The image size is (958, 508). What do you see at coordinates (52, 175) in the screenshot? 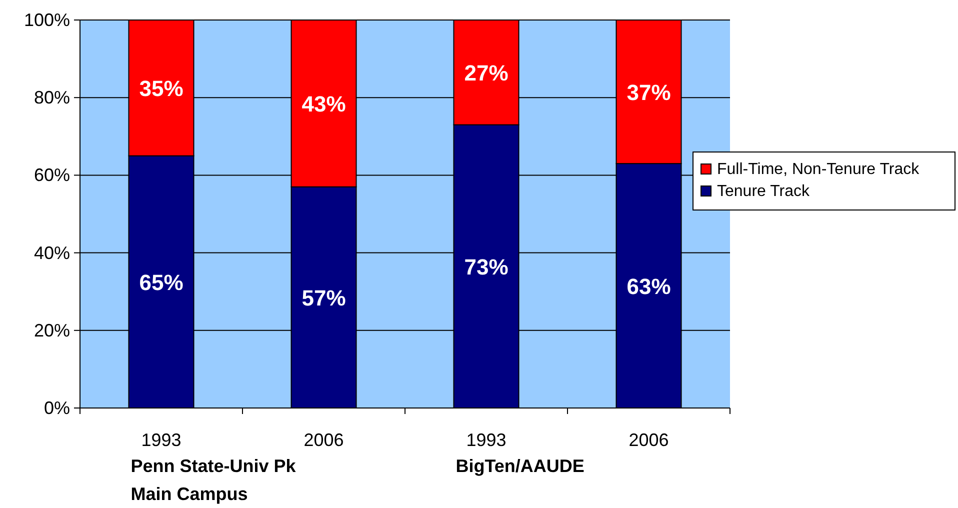
I see `y-tick-label: 60%` at bounding box center [52, 175].